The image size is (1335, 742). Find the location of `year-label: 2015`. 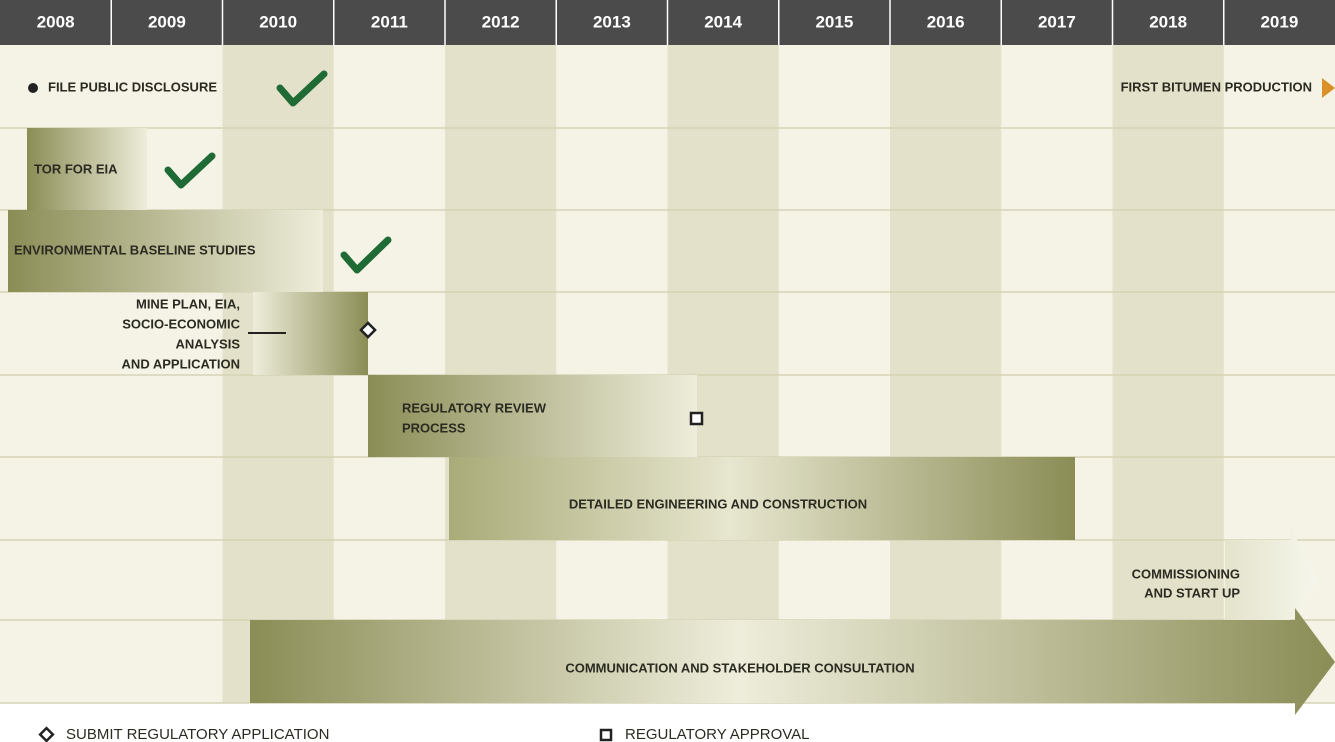

year-label: 2015 is located at coordinates (834, 21).